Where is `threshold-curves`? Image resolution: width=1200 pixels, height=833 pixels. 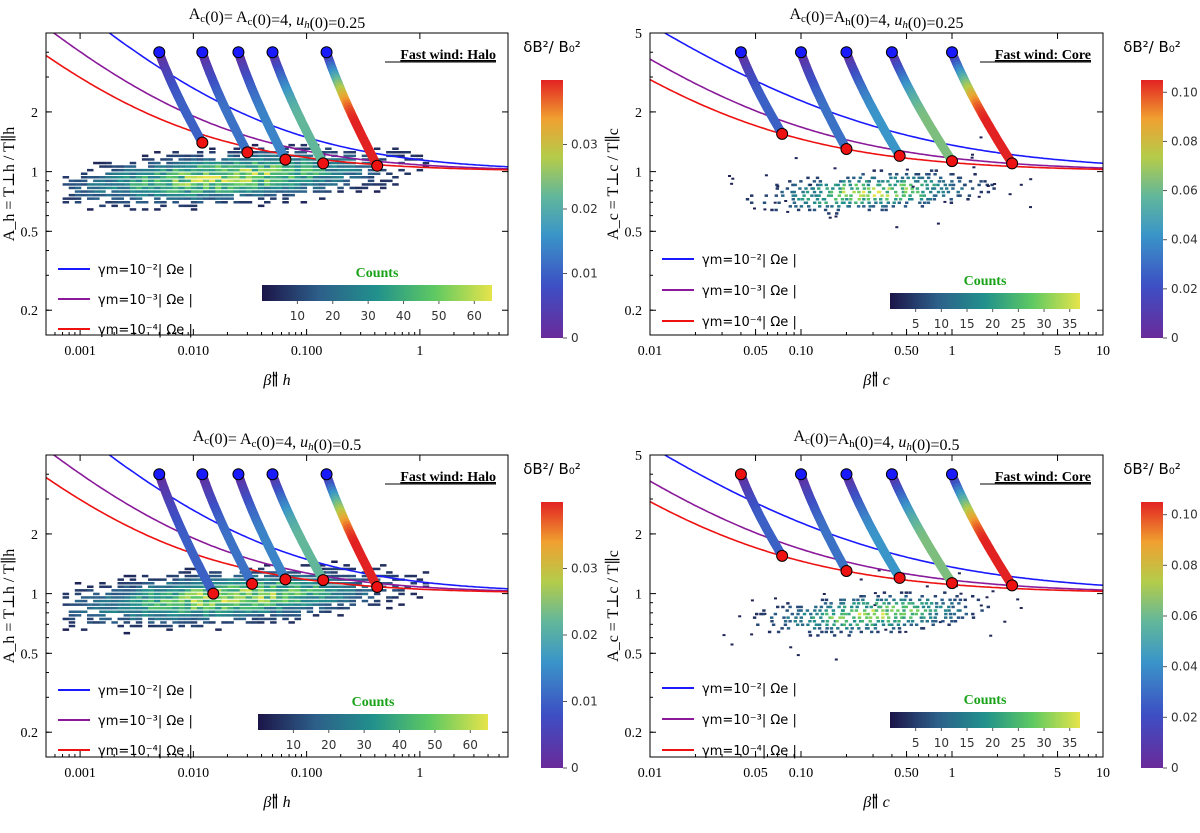 threshold-curves is located at coordinates (876, 524).